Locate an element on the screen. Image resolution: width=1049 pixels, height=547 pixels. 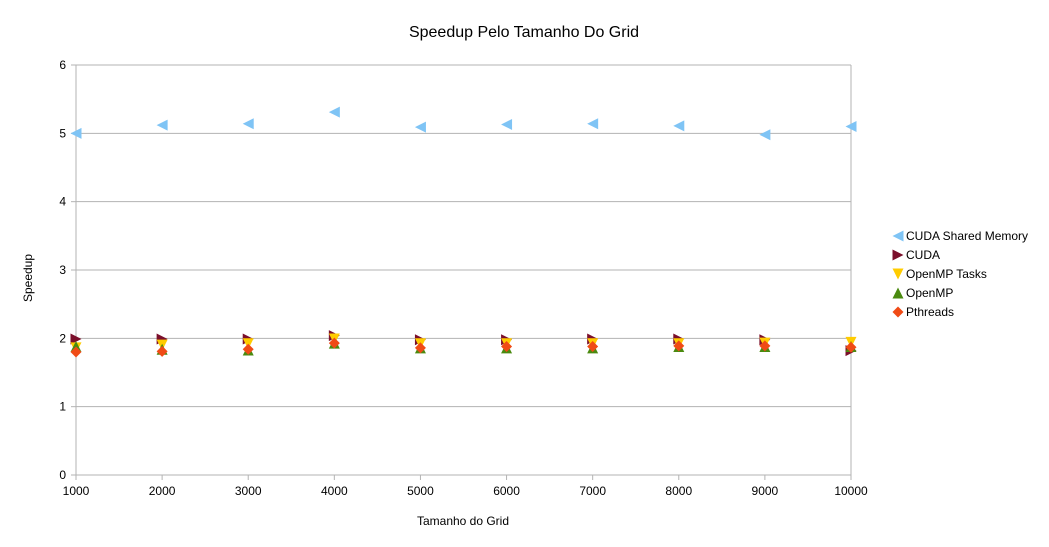
legend-label-openmp-tasks: OpenMP Tasks is located at coordinates (946, 274).